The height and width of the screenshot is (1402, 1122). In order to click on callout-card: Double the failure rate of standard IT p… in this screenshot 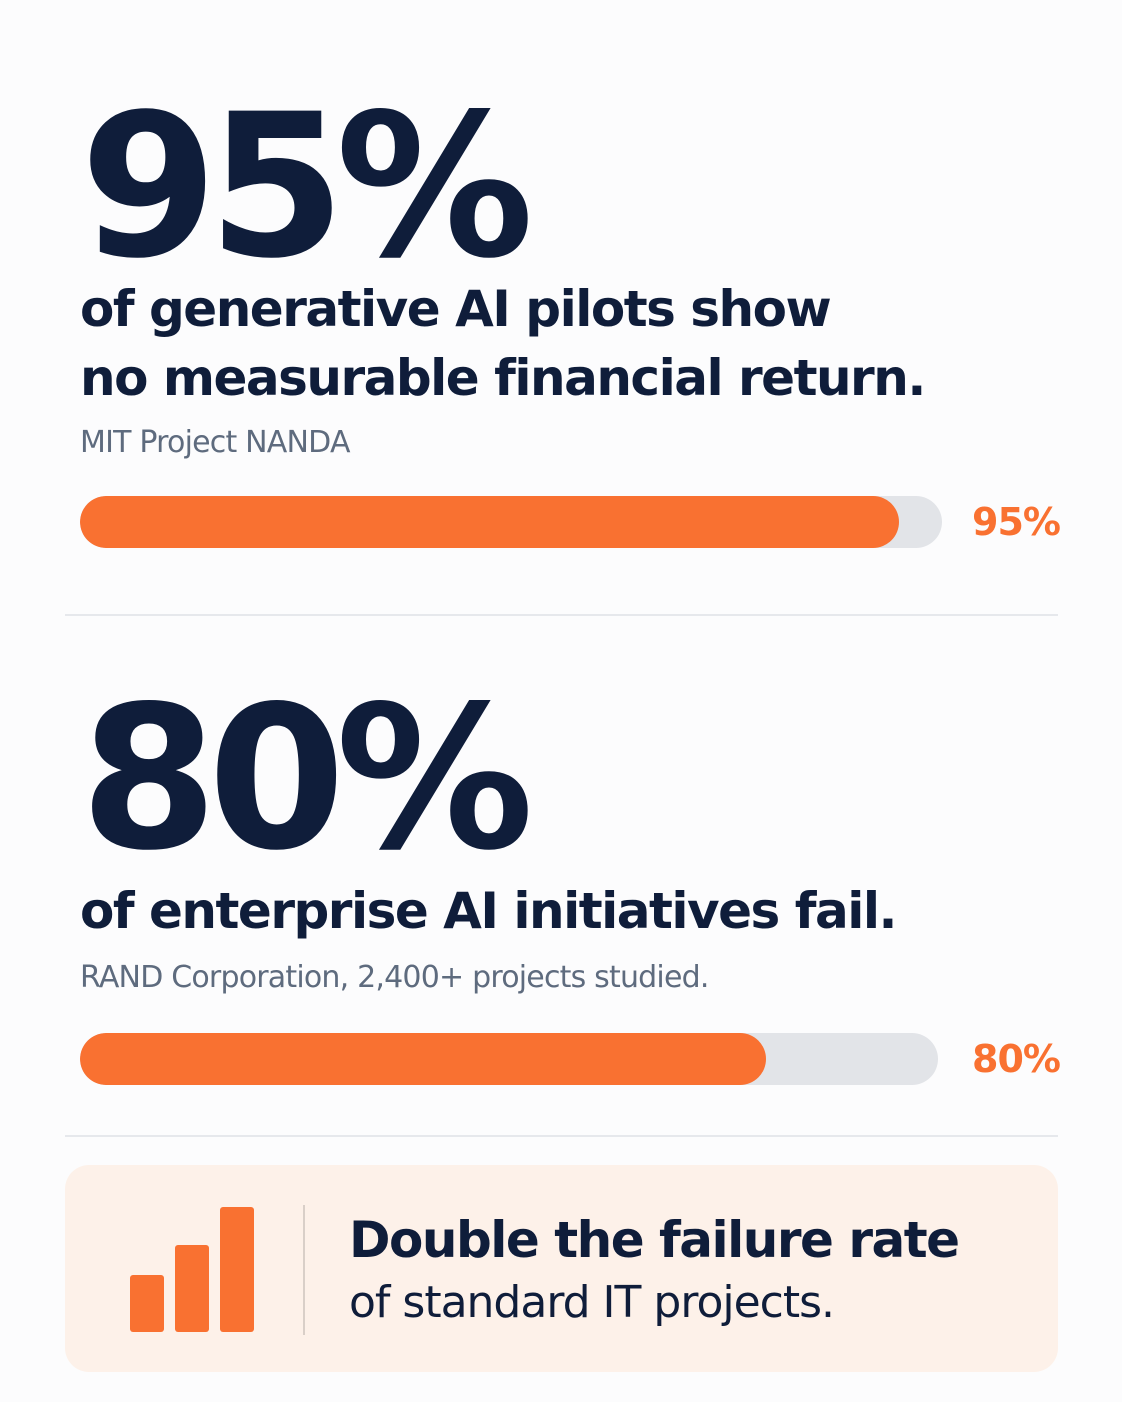, I will do `click(561, 1268)`.